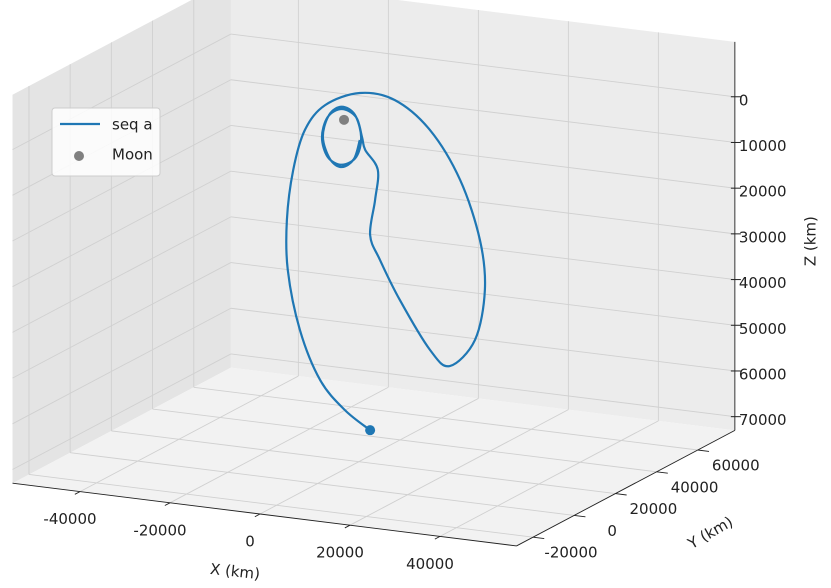 This screenshot has height=588, width=831. I want to click on moon-point, so click(344, 119).